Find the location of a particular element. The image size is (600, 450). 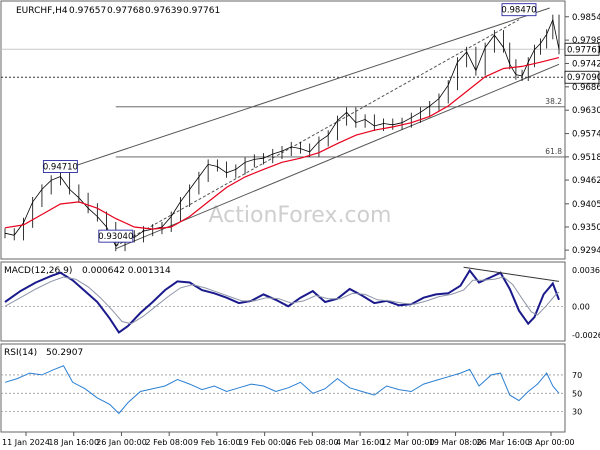

macd-header-values: 0.000642 0.001314 is located at coordinates (126, 271).